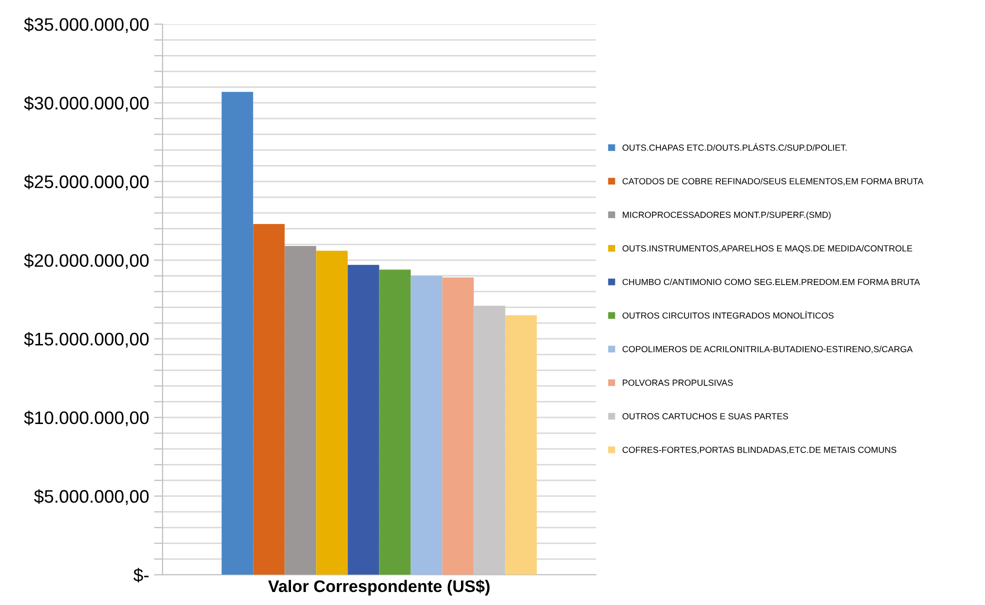  What do you see at coordinates (86, 104) in the screenshot?
I see `y-tick-label: $30.000.000,00` at bounding box center [86, 104].